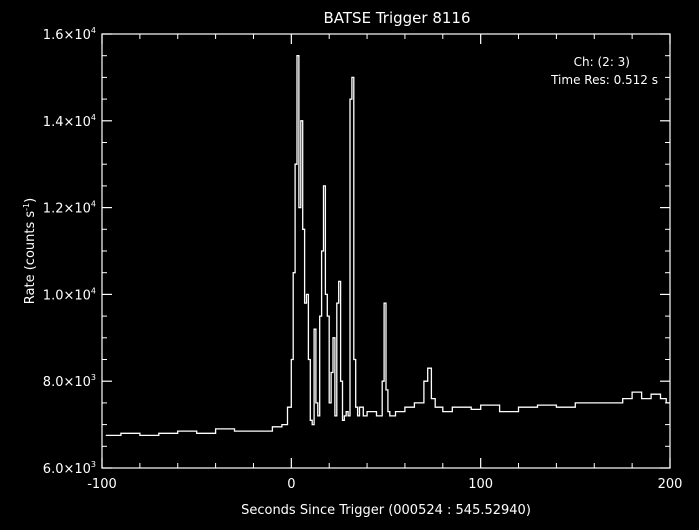 This screenshot has width=699, height=530. What do you see at coordinates (67, 295) in the screenshot?
I see `y-tick-mantissa: 1.0×10` at bounding box center [67, 295].